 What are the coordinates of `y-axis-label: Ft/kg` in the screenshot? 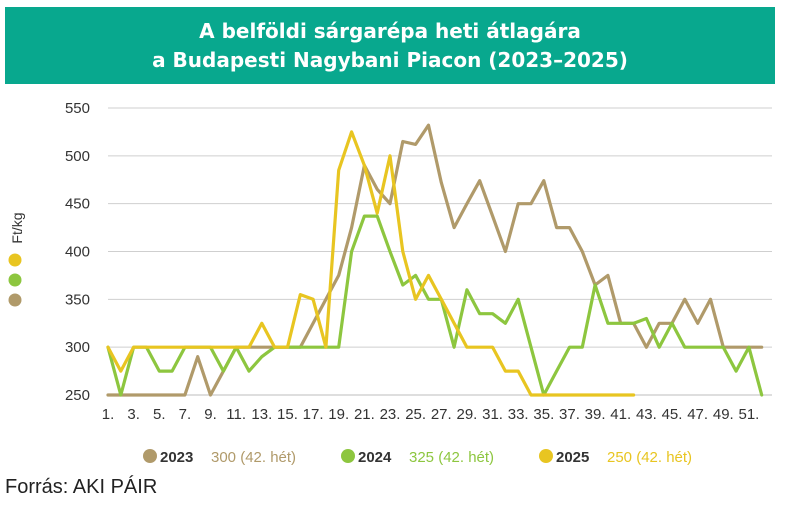 It's located at (17, 227).